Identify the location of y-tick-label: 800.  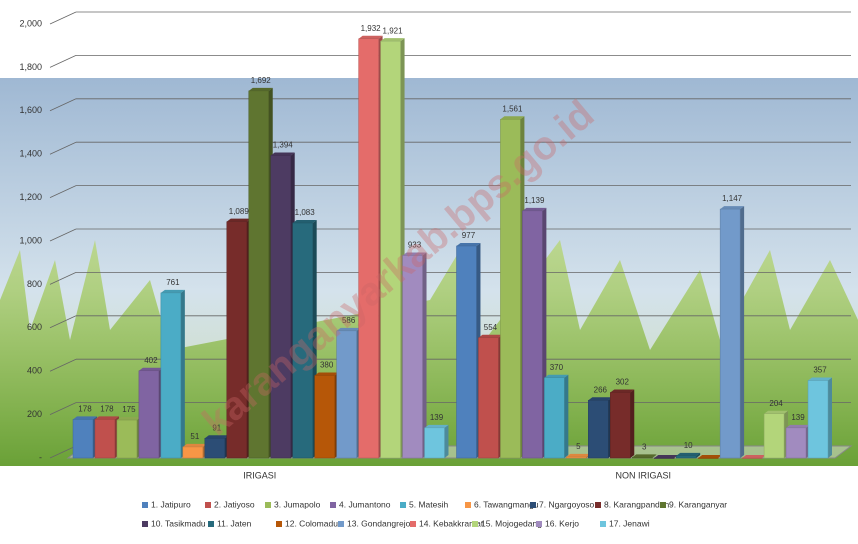
(34, 284).